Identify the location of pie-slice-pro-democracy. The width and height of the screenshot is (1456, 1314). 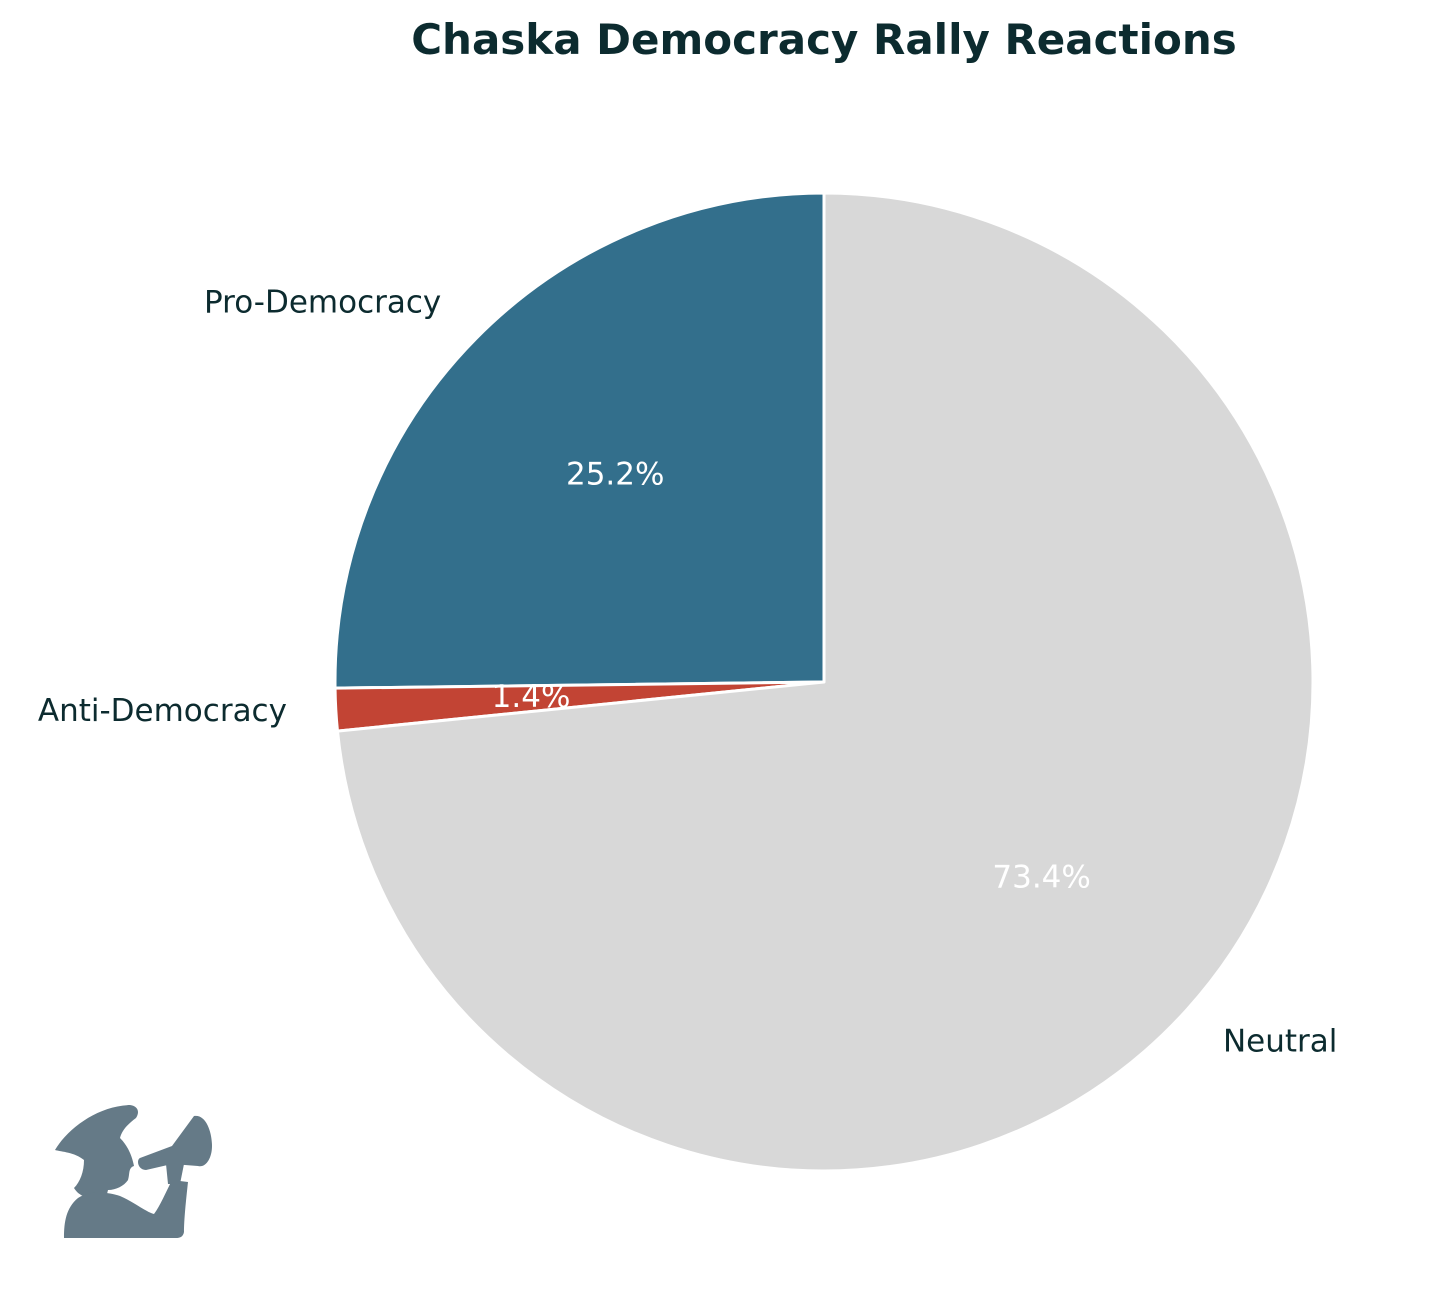
(579, 440).